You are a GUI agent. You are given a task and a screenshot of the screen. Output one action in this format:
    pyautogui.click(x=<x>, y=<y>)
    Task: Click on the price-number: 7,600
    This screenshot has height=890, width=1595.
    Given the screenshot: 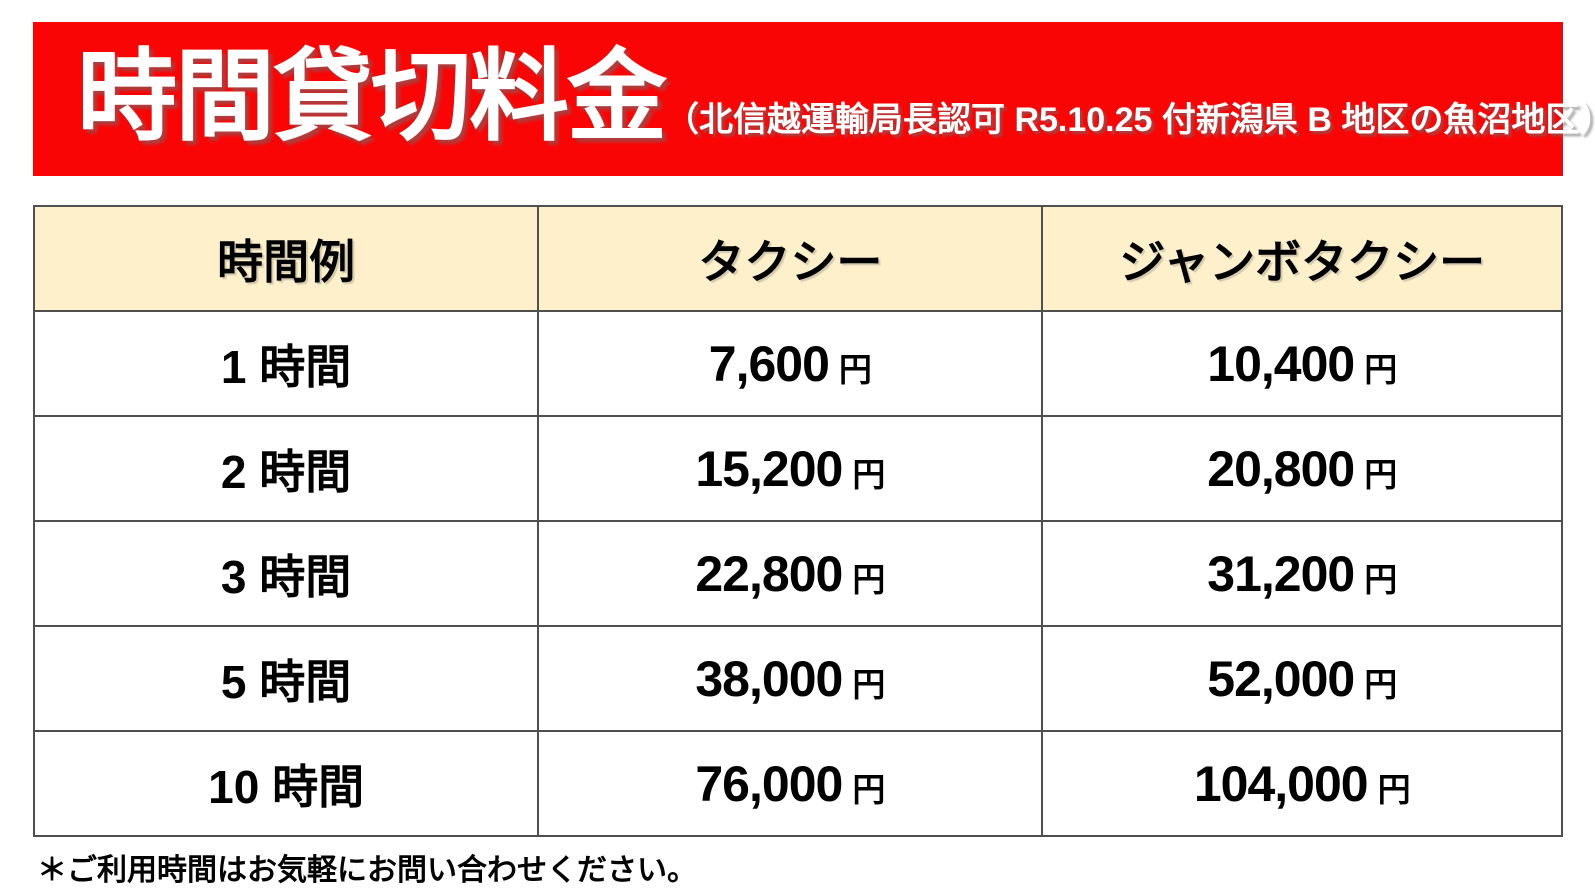 What is the action you would take?
    pyautogui.click(x=769, y=363)
    